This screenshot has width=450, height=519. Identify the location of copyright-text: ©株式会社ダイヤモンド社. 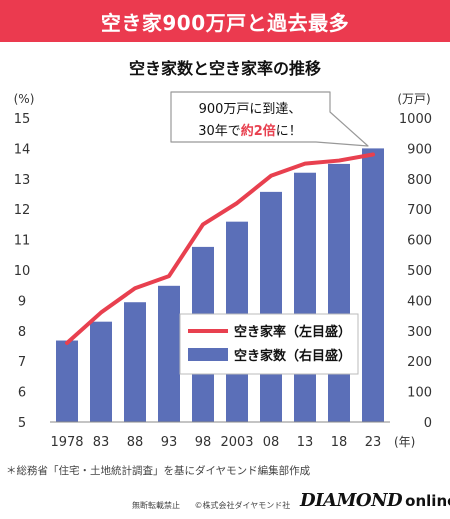
(242, 505).